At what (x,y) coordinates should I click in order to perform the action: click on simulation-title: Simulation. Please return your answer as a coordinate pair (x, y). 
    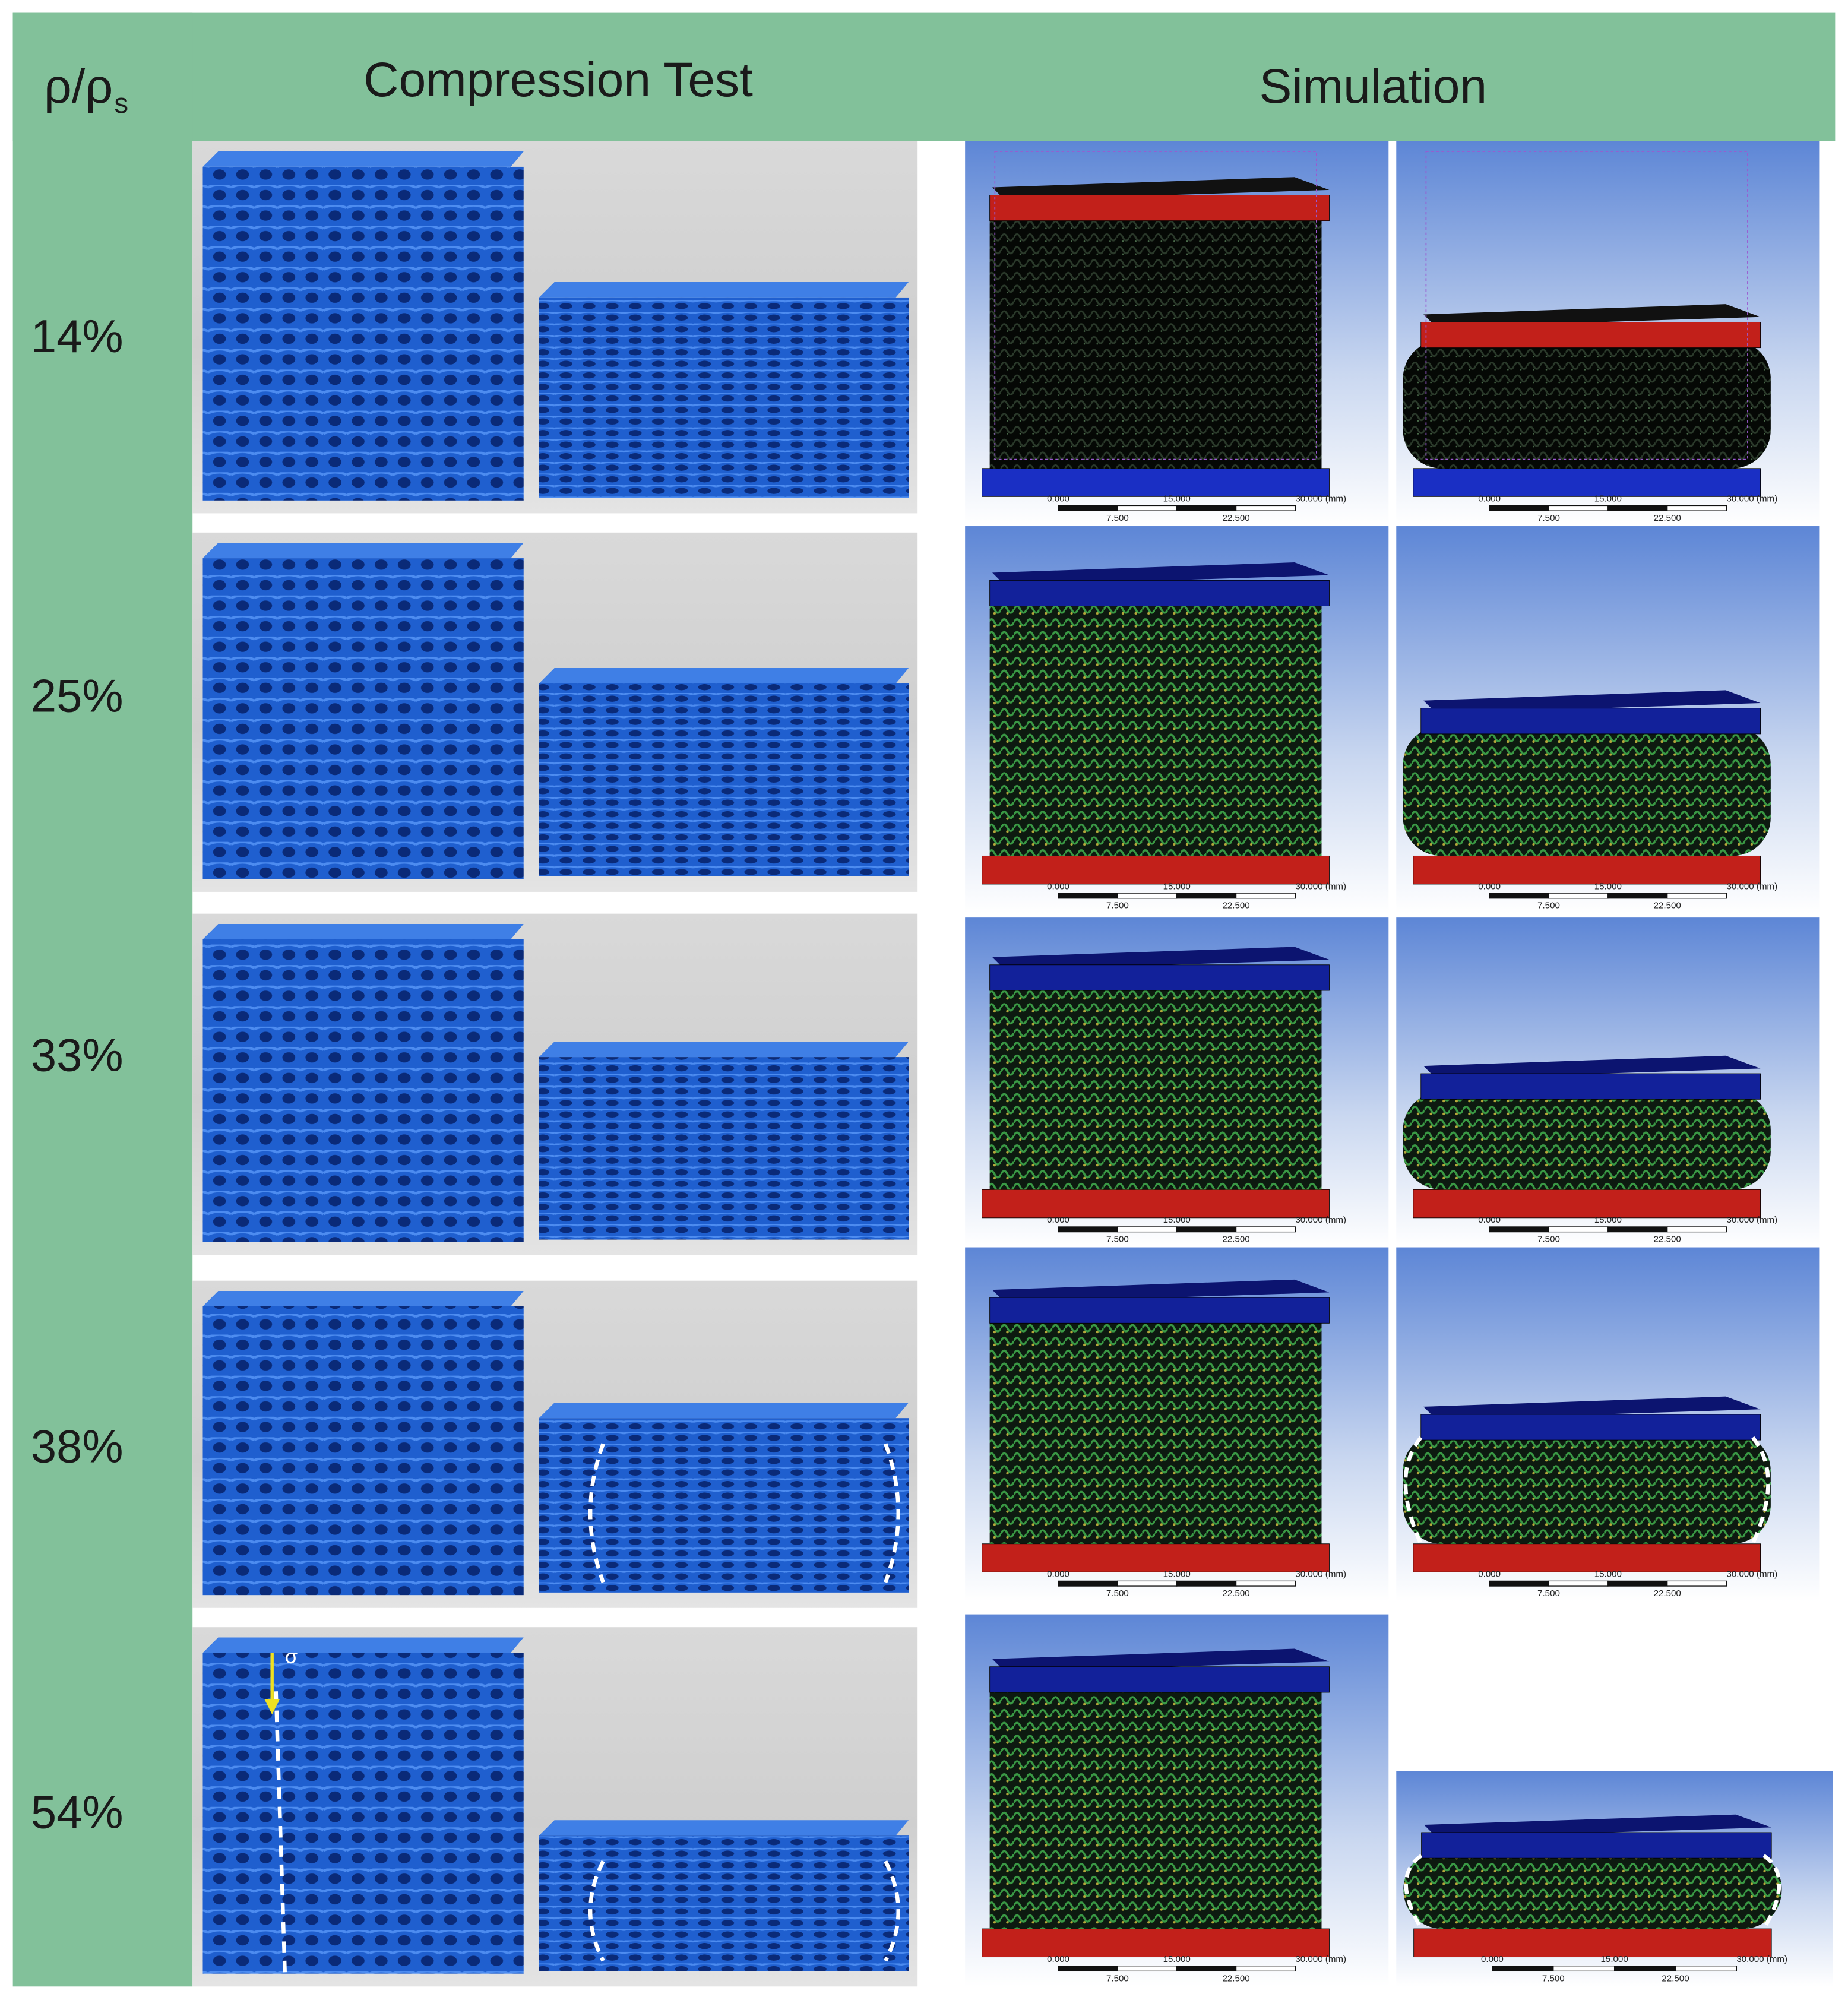
    Looking at the image, I should click on (1373, 86).